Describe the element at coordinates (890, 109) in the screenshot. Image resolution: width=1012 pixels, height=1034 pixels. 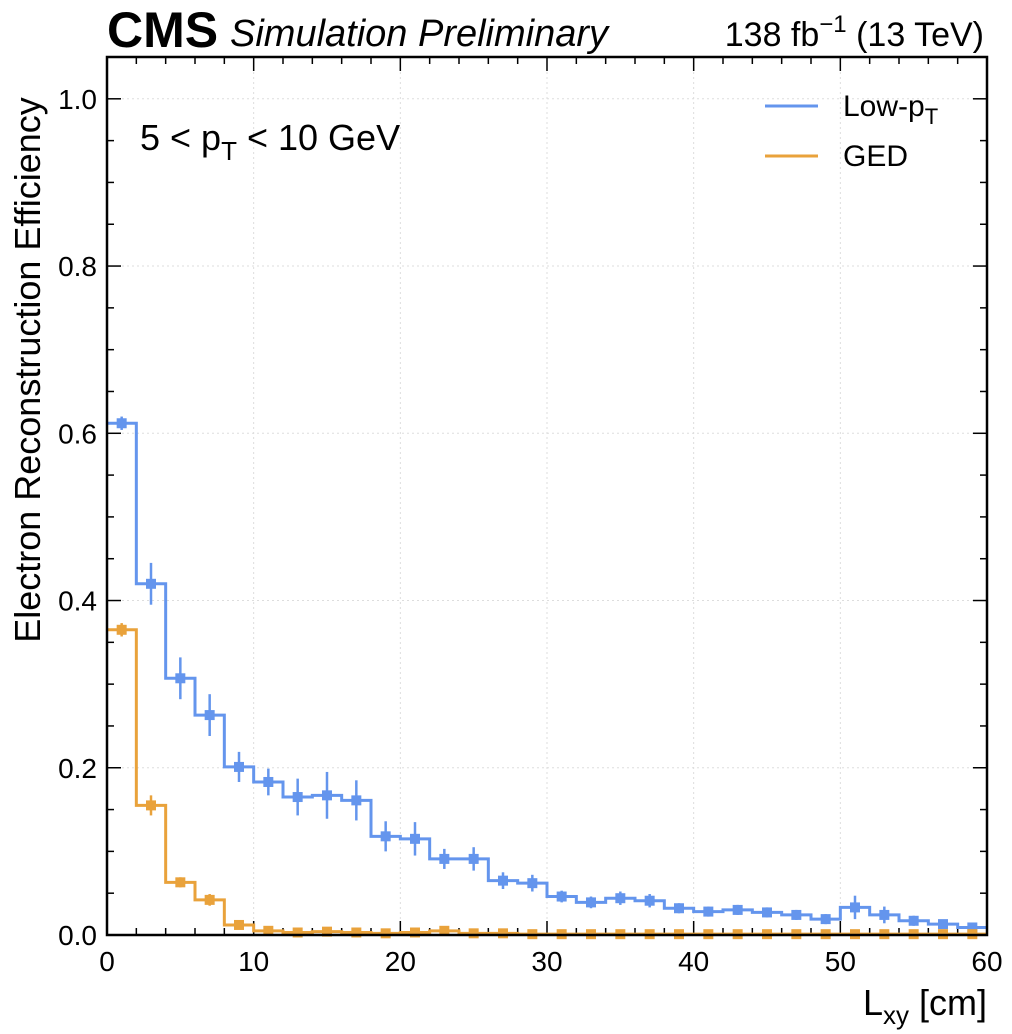
I see `legend-label-lowpt: Low-pT` at that location.